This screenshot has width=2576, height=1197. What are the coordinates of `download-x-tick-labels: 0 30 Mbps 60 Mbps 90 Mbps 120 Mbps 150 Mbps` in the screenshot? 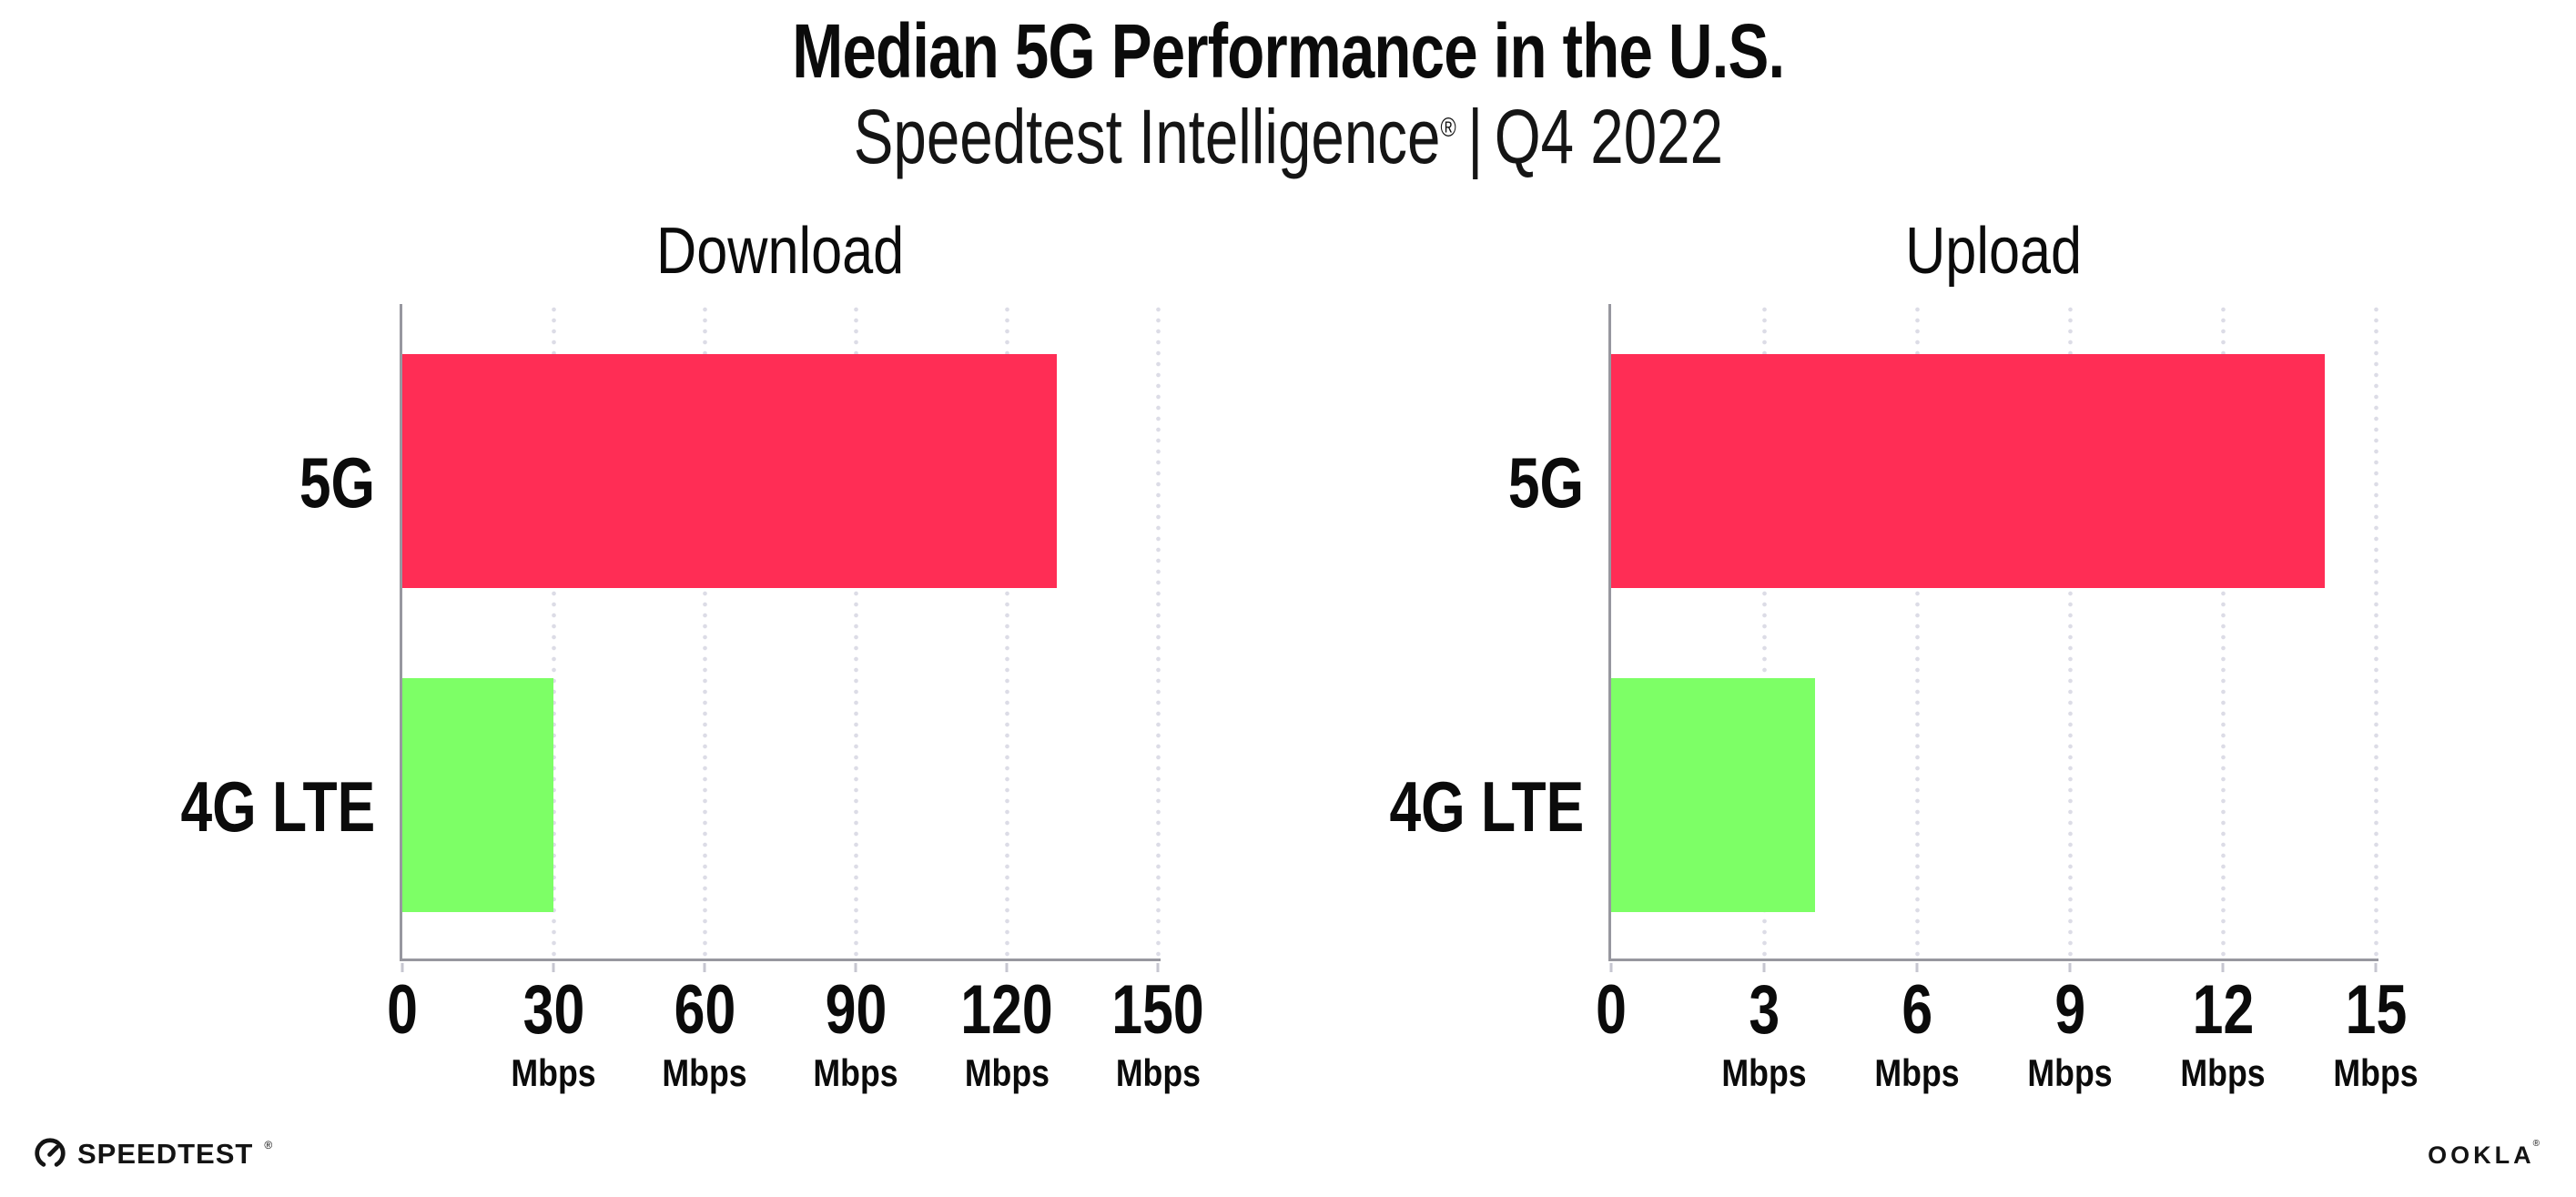 It's located at (795, 1053).